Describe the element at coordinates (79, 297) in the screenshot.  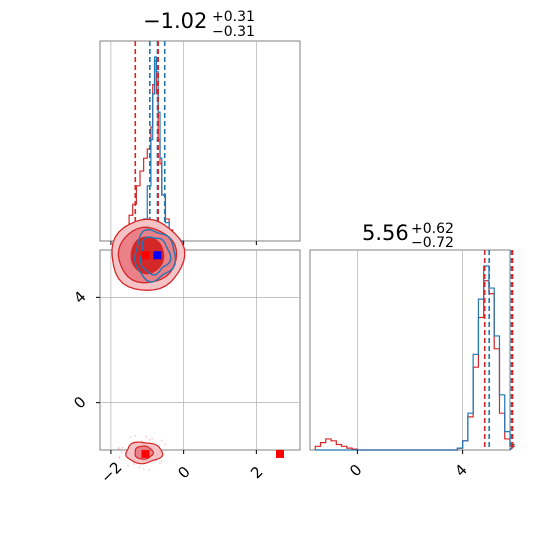
I see `y-tick-label: 4` at that location.